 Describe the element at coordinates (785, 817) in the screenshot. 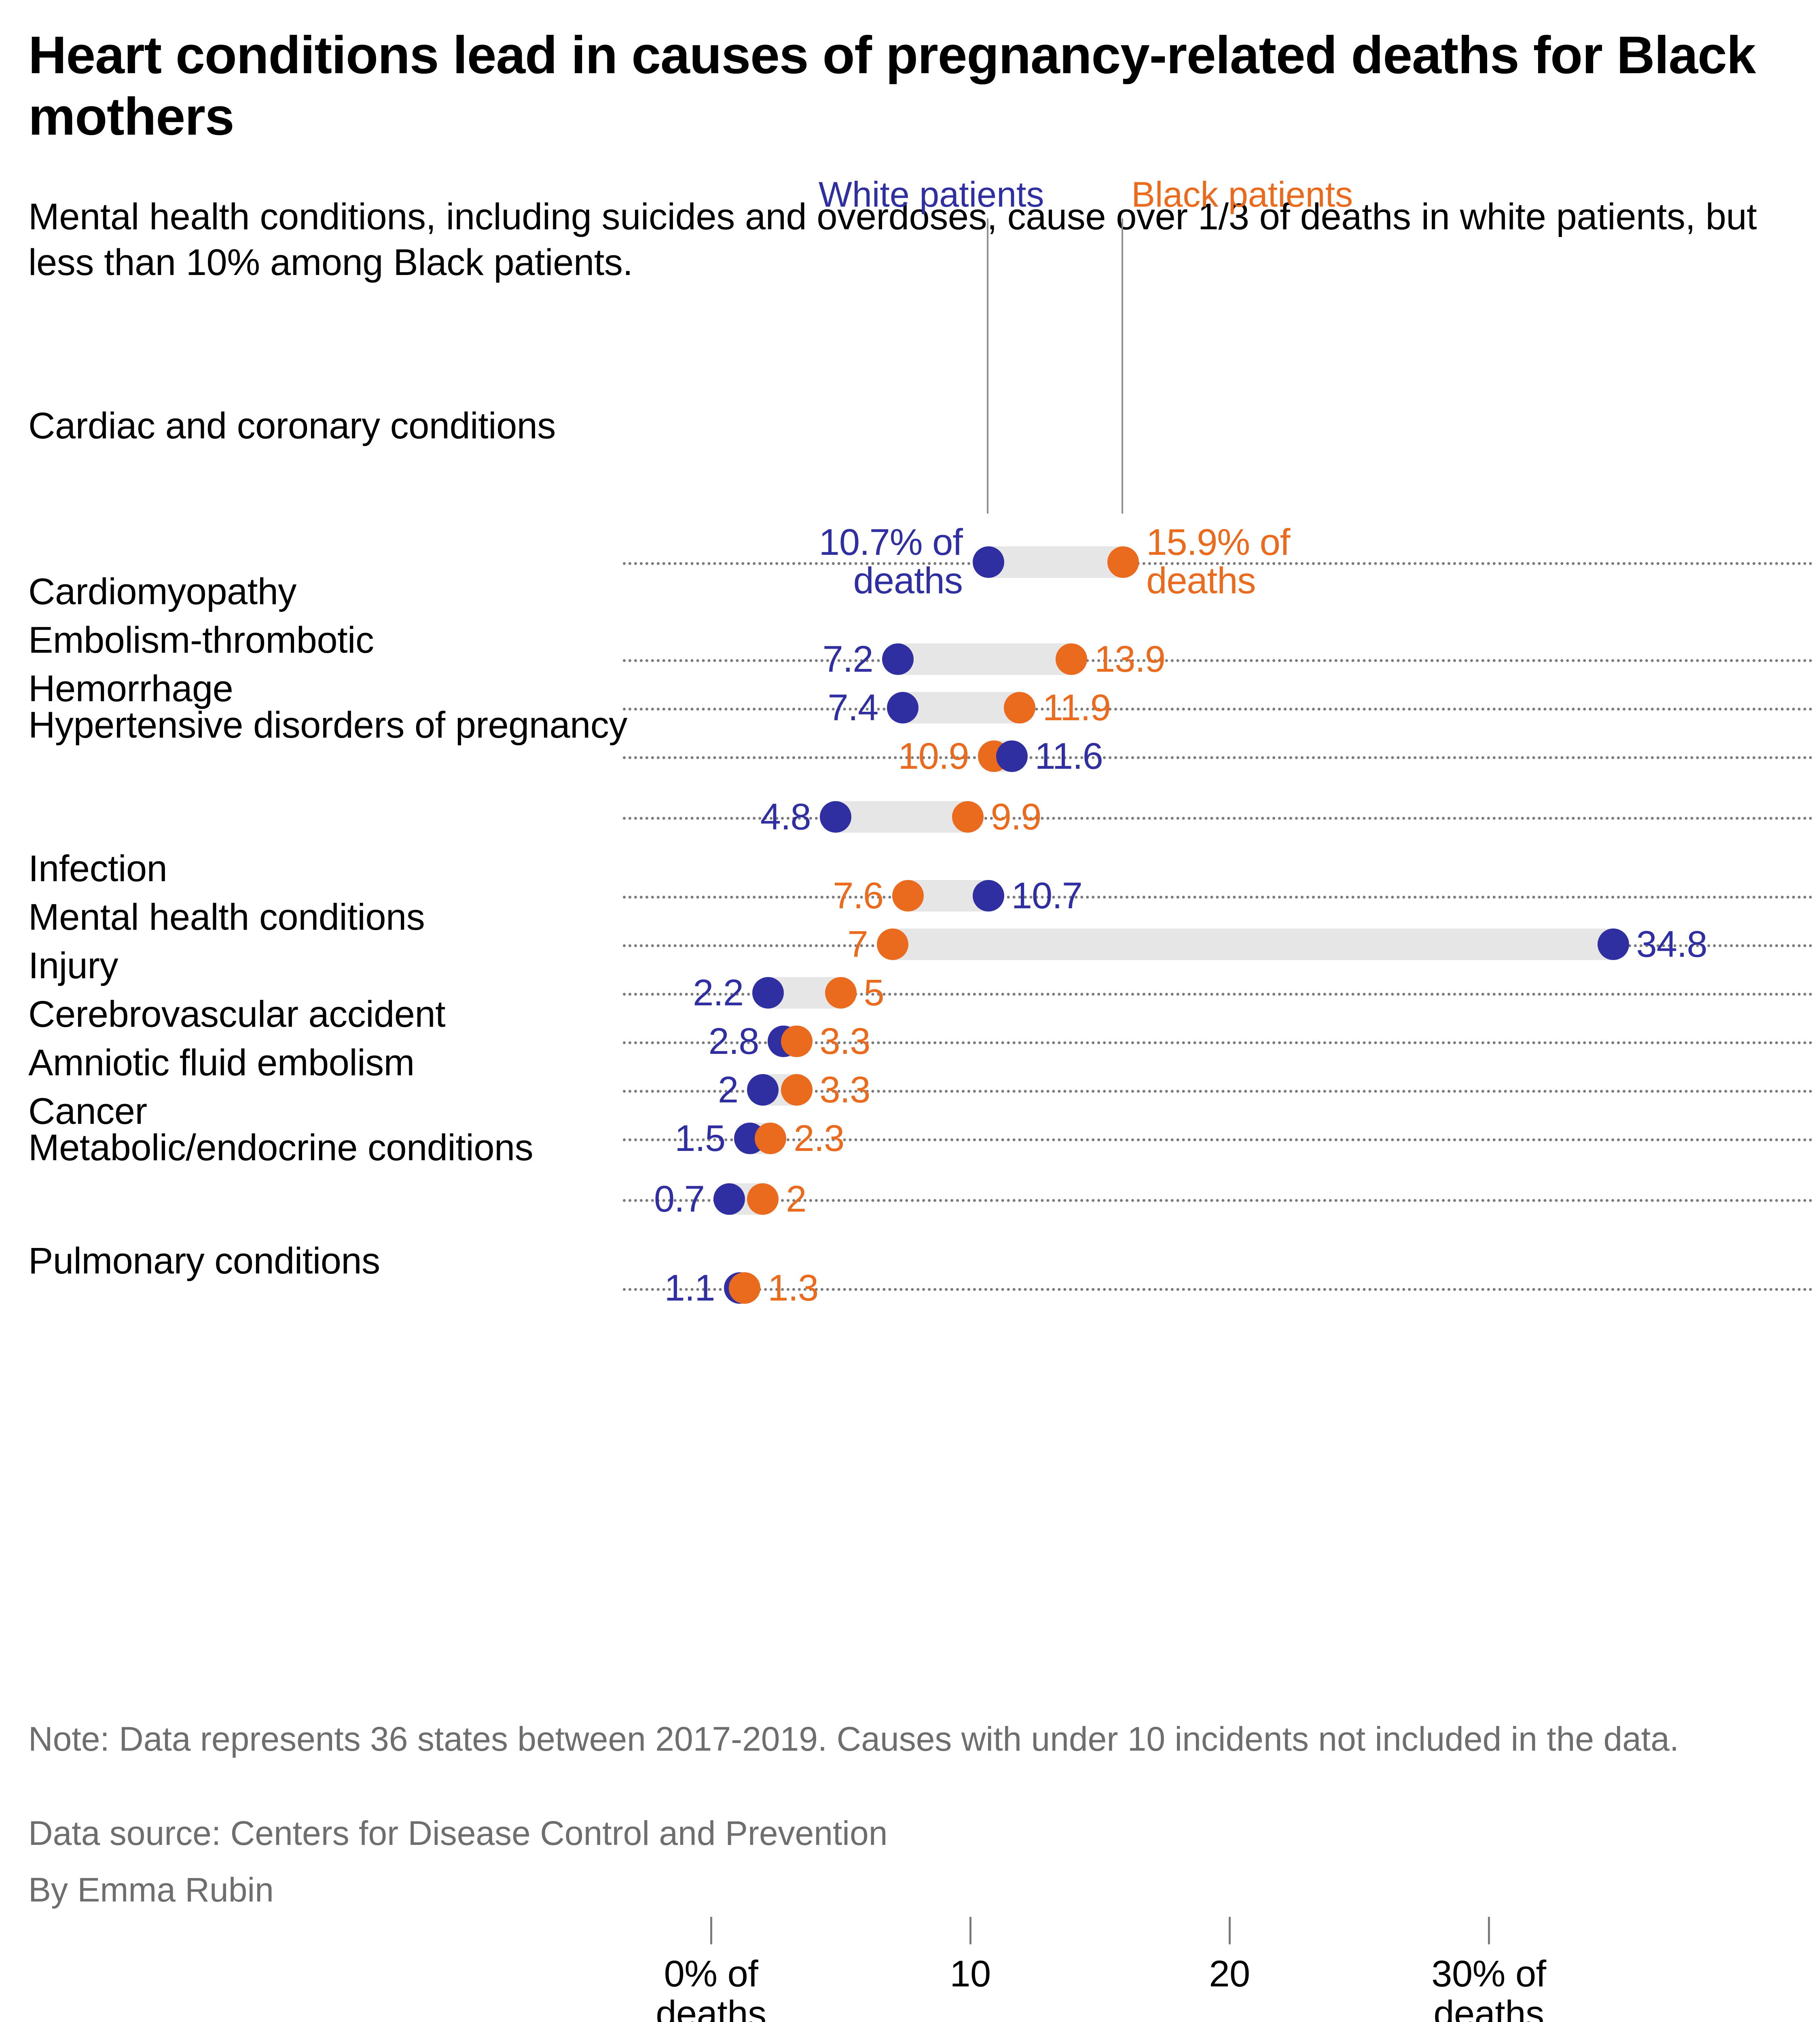

I see `value-label-white: 4.8` at that location.